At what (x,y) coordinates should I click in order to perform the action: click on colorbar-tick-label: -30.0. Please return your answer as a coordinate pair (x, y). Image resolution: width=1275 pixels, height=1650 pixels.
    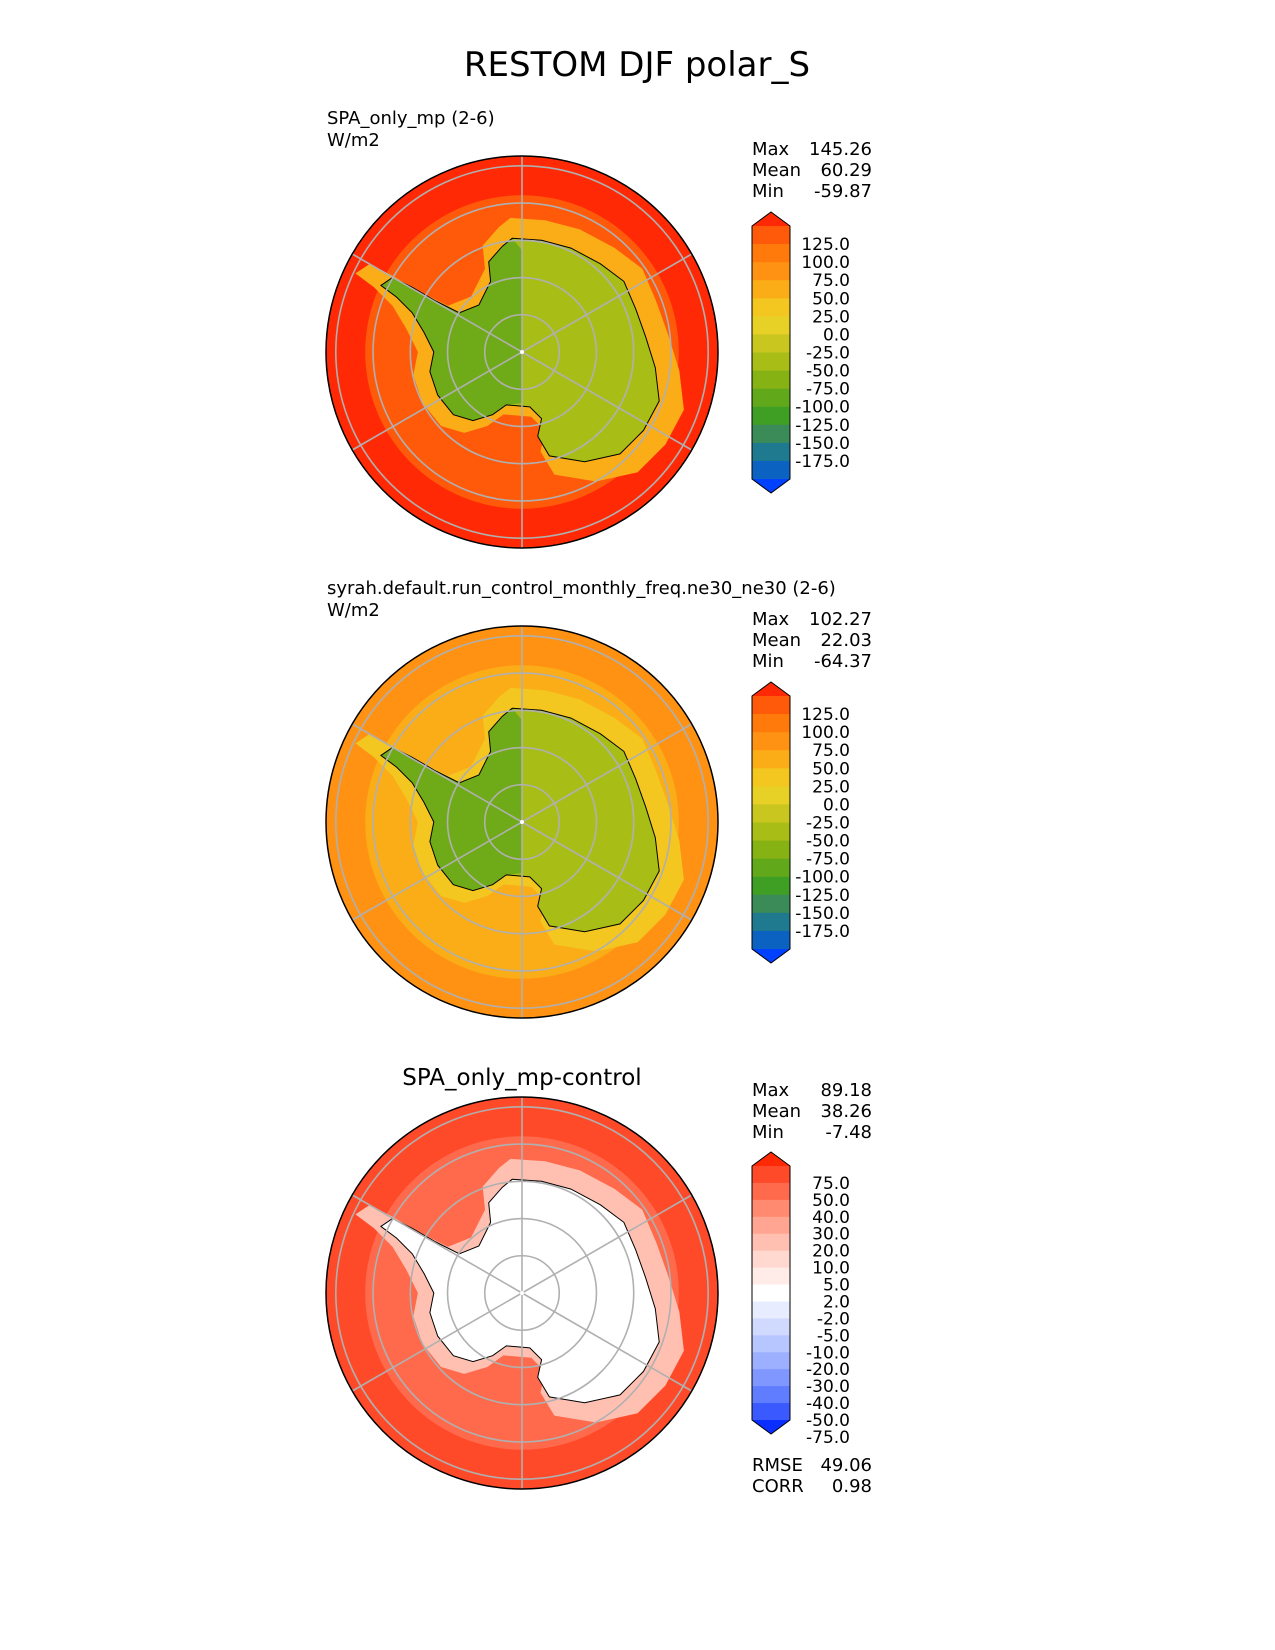
    Looking at the image, I should click on (828, 1387).